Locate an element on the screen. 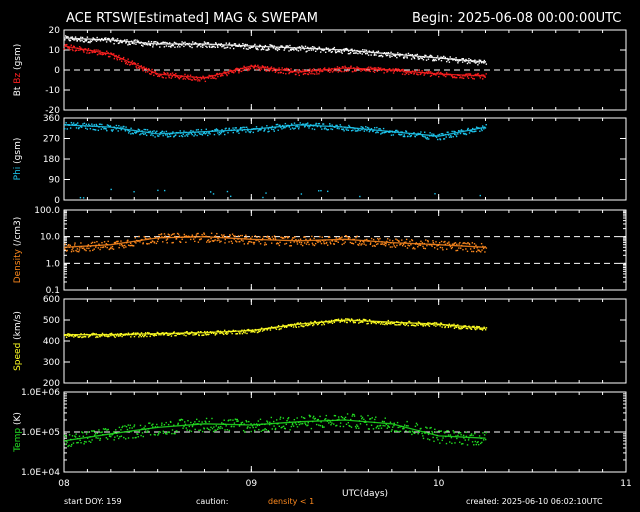 This screenshot has height=512, width=640. ytick-label-phi-1: 90 is located at coordinates (55, 181).